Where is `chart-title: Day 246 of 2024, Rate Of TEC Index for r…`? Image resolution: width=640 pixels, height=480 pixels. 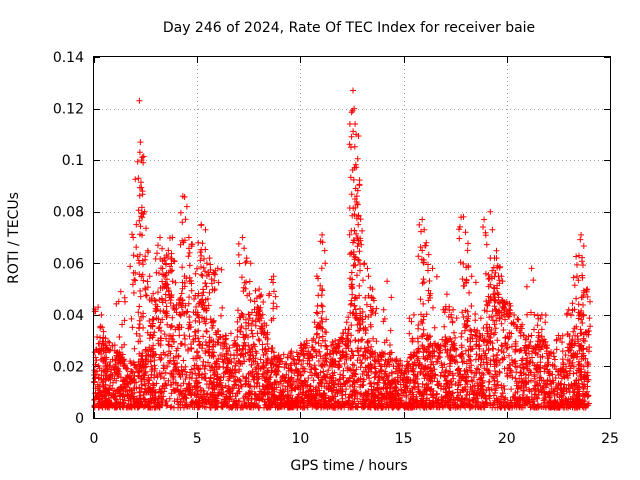 chart-title: Day 246 of 2024, Rate Of TEC Index for r… is located at coordinates (349, 28).